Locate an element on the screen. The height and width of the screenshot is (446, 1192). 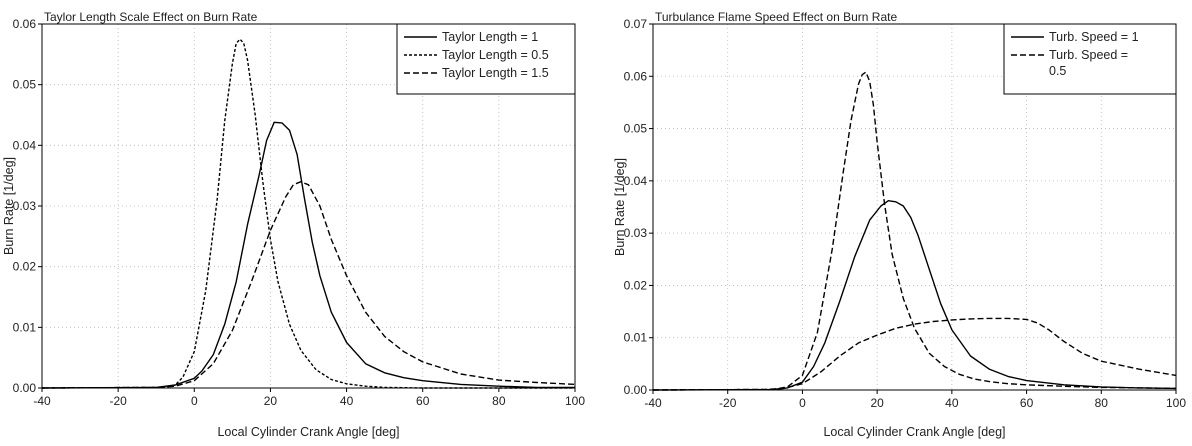
chart-title: Taylor Length Scale Effect on Burn Rate is located at coordinates (151, 17).